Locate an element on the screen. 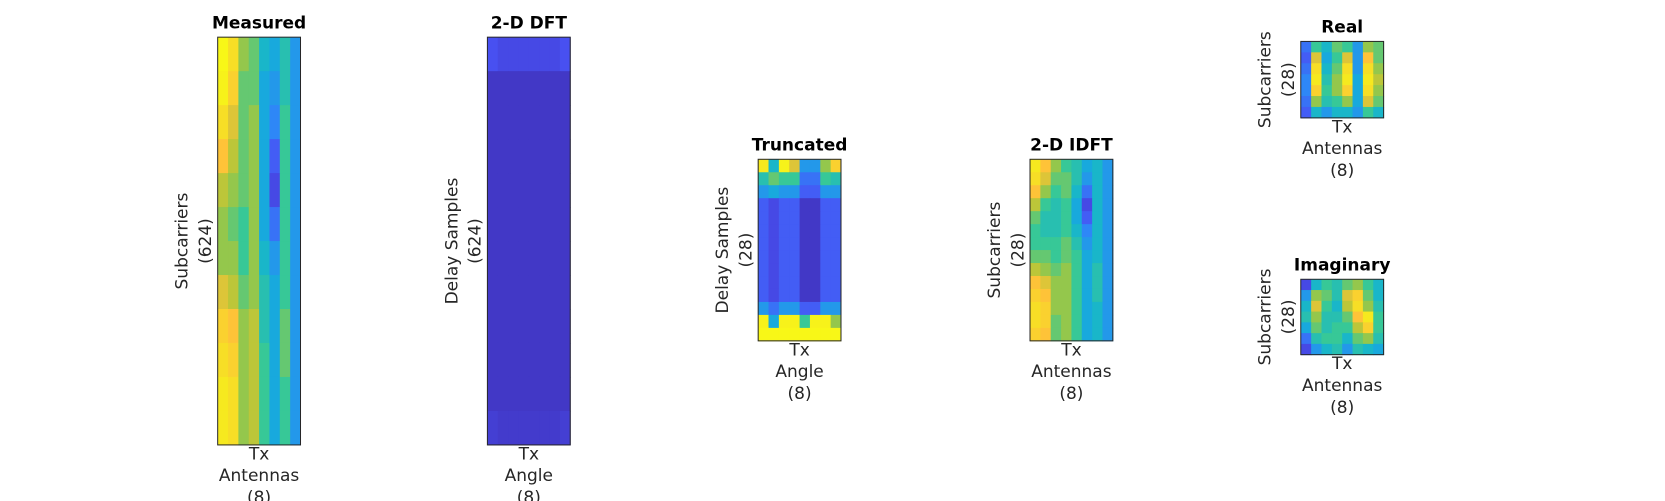 The height and width of the screenshot is (501, 1665). axes-box is located at coordinates (799, 250).